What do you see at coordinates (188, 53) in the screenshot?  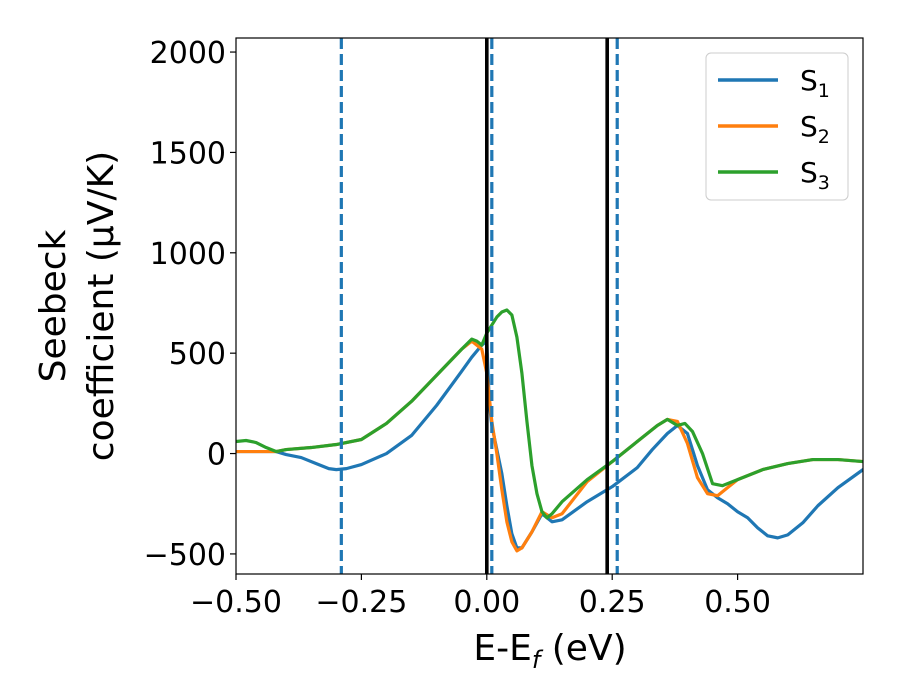 I see `y-tick-label: 2000` at bounding box center [188, 53].